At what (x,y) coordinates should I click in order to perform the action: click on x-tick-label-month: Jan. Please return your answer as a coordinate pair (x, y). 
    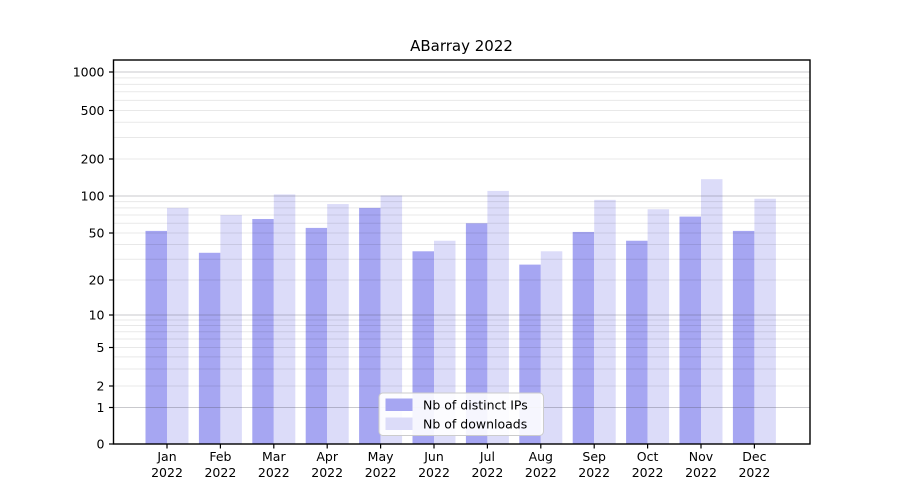
    Looking at the image, I should click on (166, 456).